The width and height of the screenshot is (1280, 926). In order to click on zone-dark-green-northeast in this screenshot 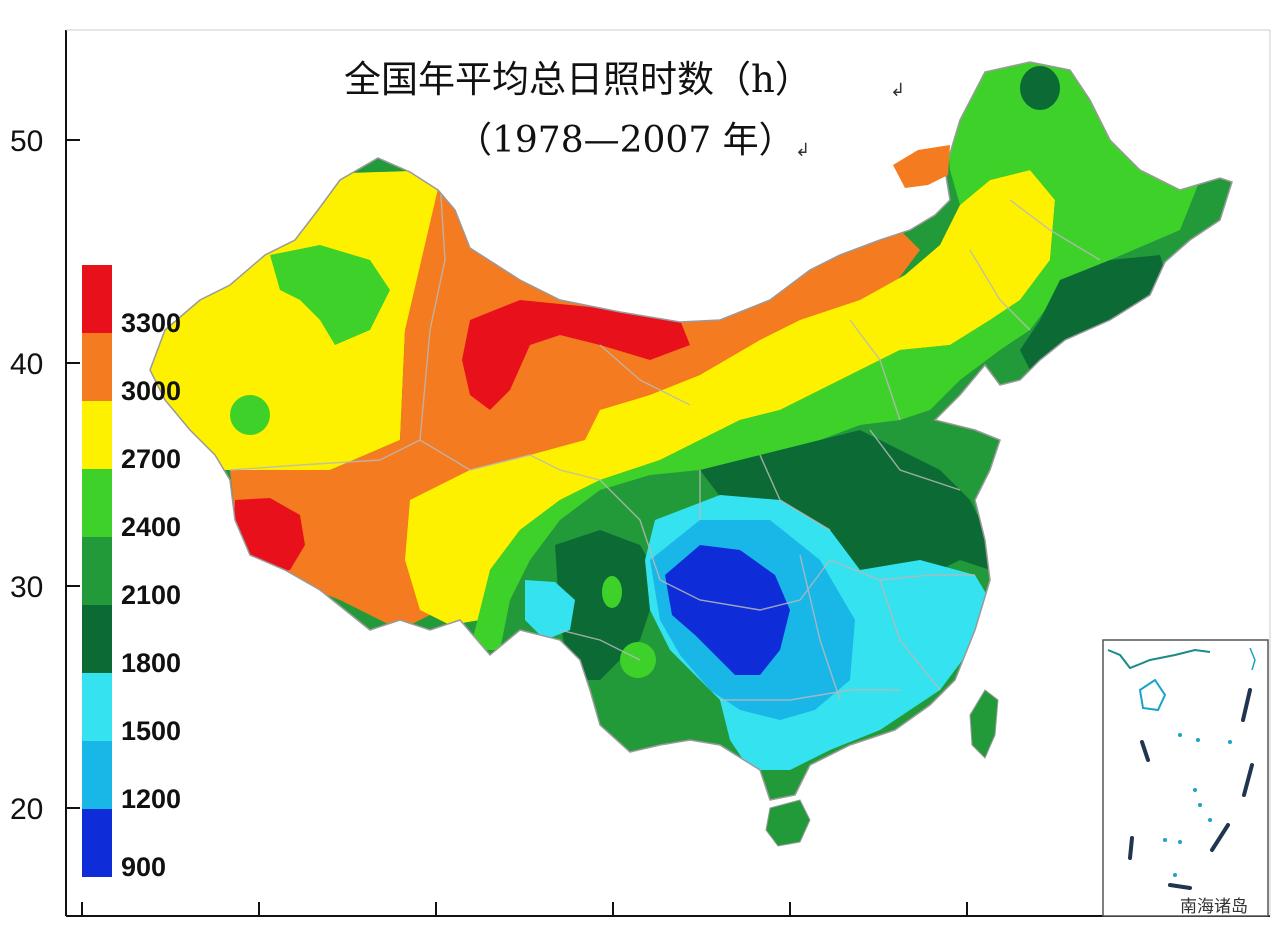, I will do `click(1095, 312)`.